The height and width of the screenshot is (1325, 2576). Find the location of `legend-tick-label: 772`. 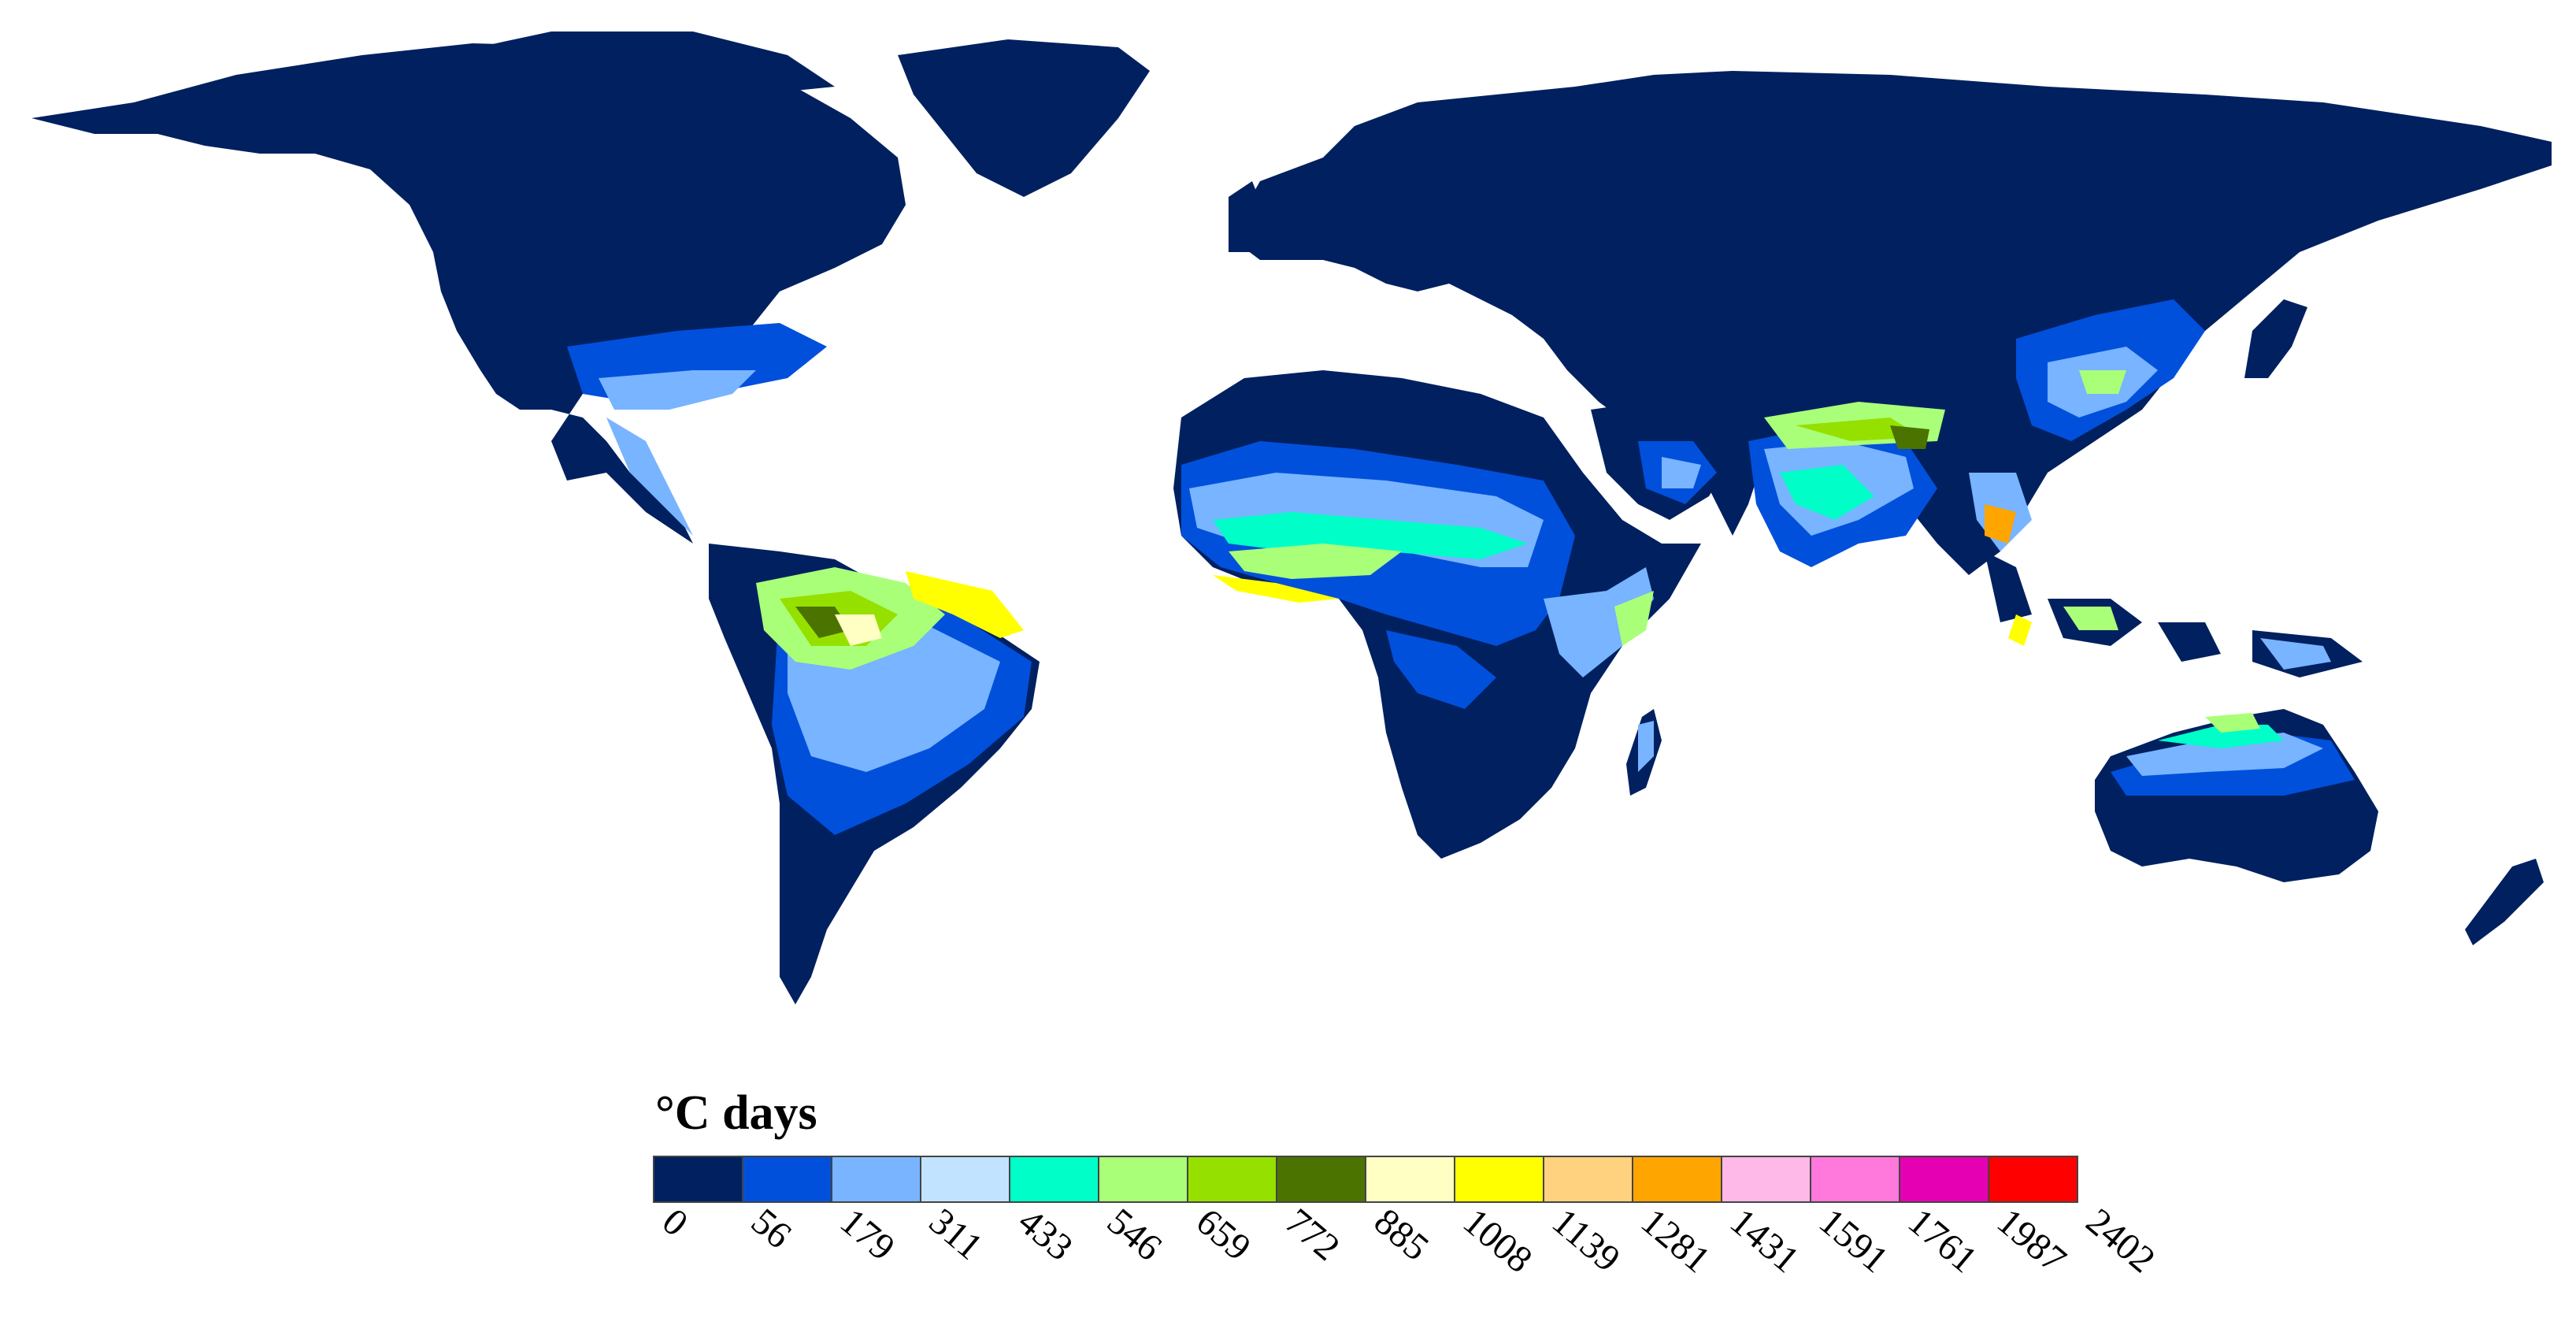

legend-tick-label: 772 is located at coordinates (1312, 1235).